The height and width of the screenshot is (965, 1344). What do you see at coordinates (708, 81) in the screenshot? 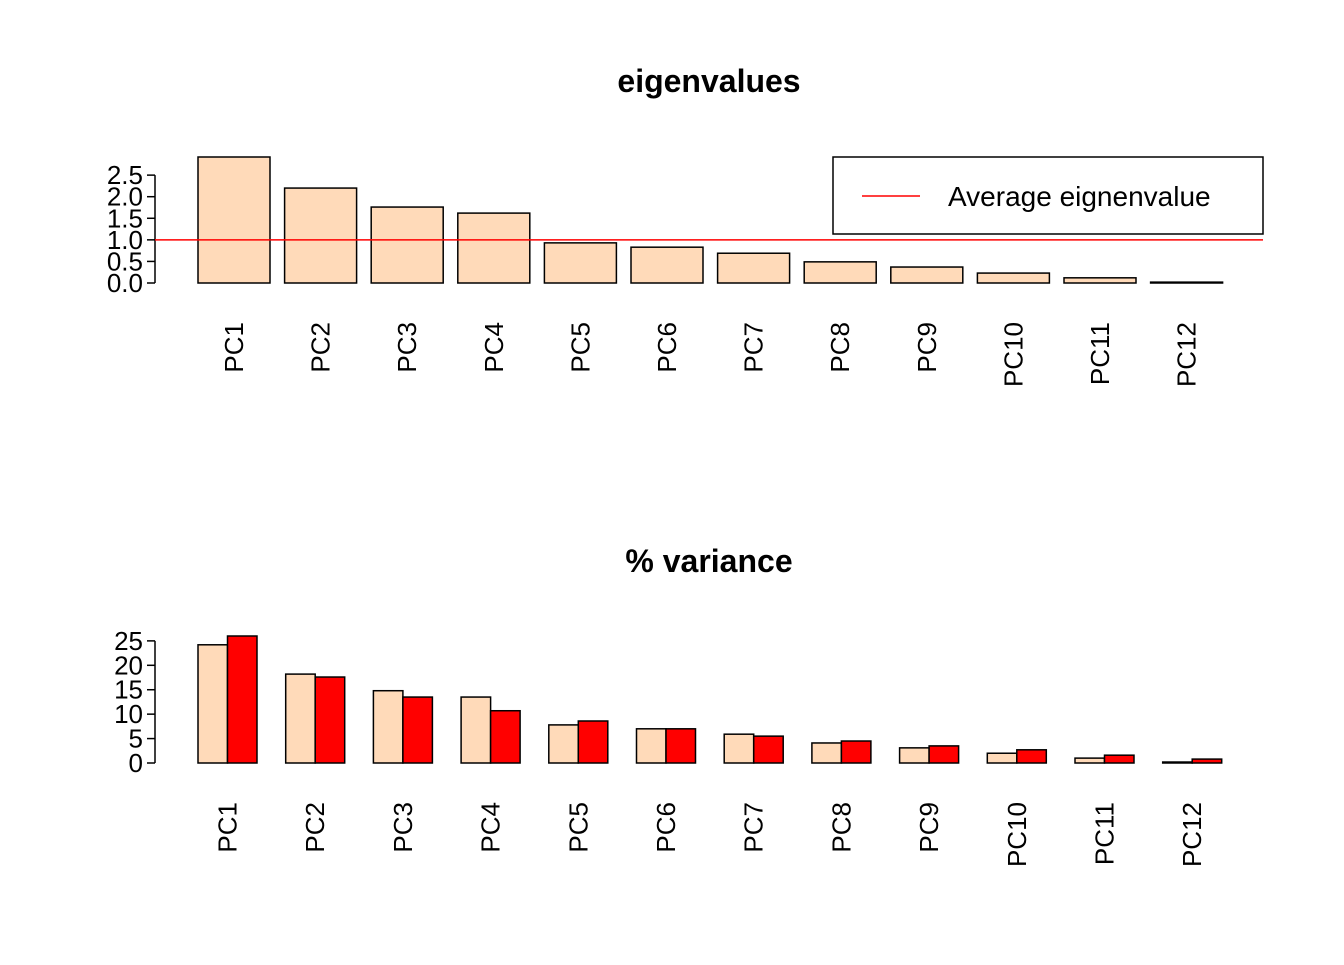
I see `chart-title: eigenvalues` at bounding box center [708, 81].